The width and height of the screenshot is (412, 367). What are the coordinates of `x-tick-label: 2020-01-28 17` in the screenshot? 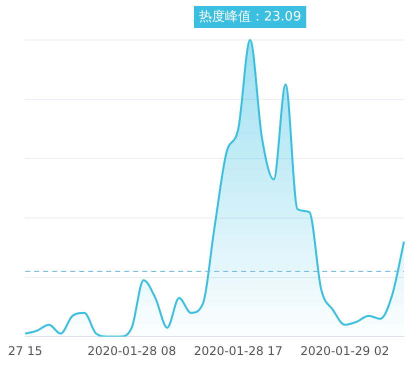 It's located at (238, 351).